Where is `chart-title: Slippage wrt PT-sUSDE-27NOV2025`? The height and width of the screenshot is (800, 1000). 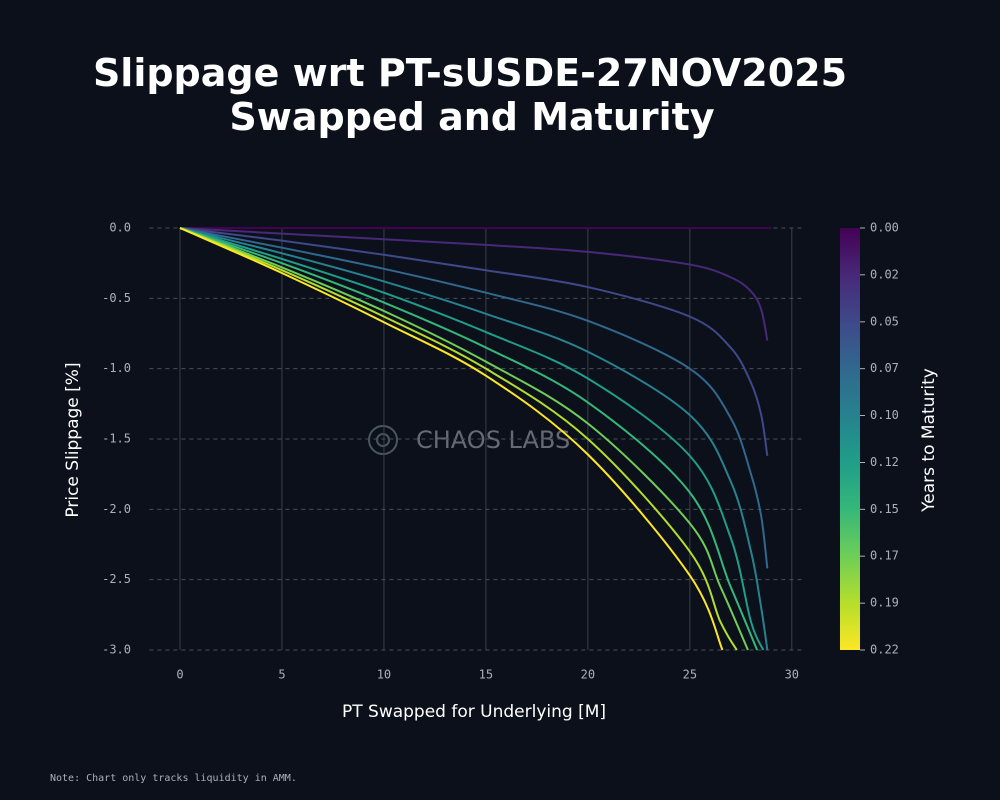 chart-title: Slippage wrt PT-sUSDE-27NOV2025 is located at coordinates (470, 73).